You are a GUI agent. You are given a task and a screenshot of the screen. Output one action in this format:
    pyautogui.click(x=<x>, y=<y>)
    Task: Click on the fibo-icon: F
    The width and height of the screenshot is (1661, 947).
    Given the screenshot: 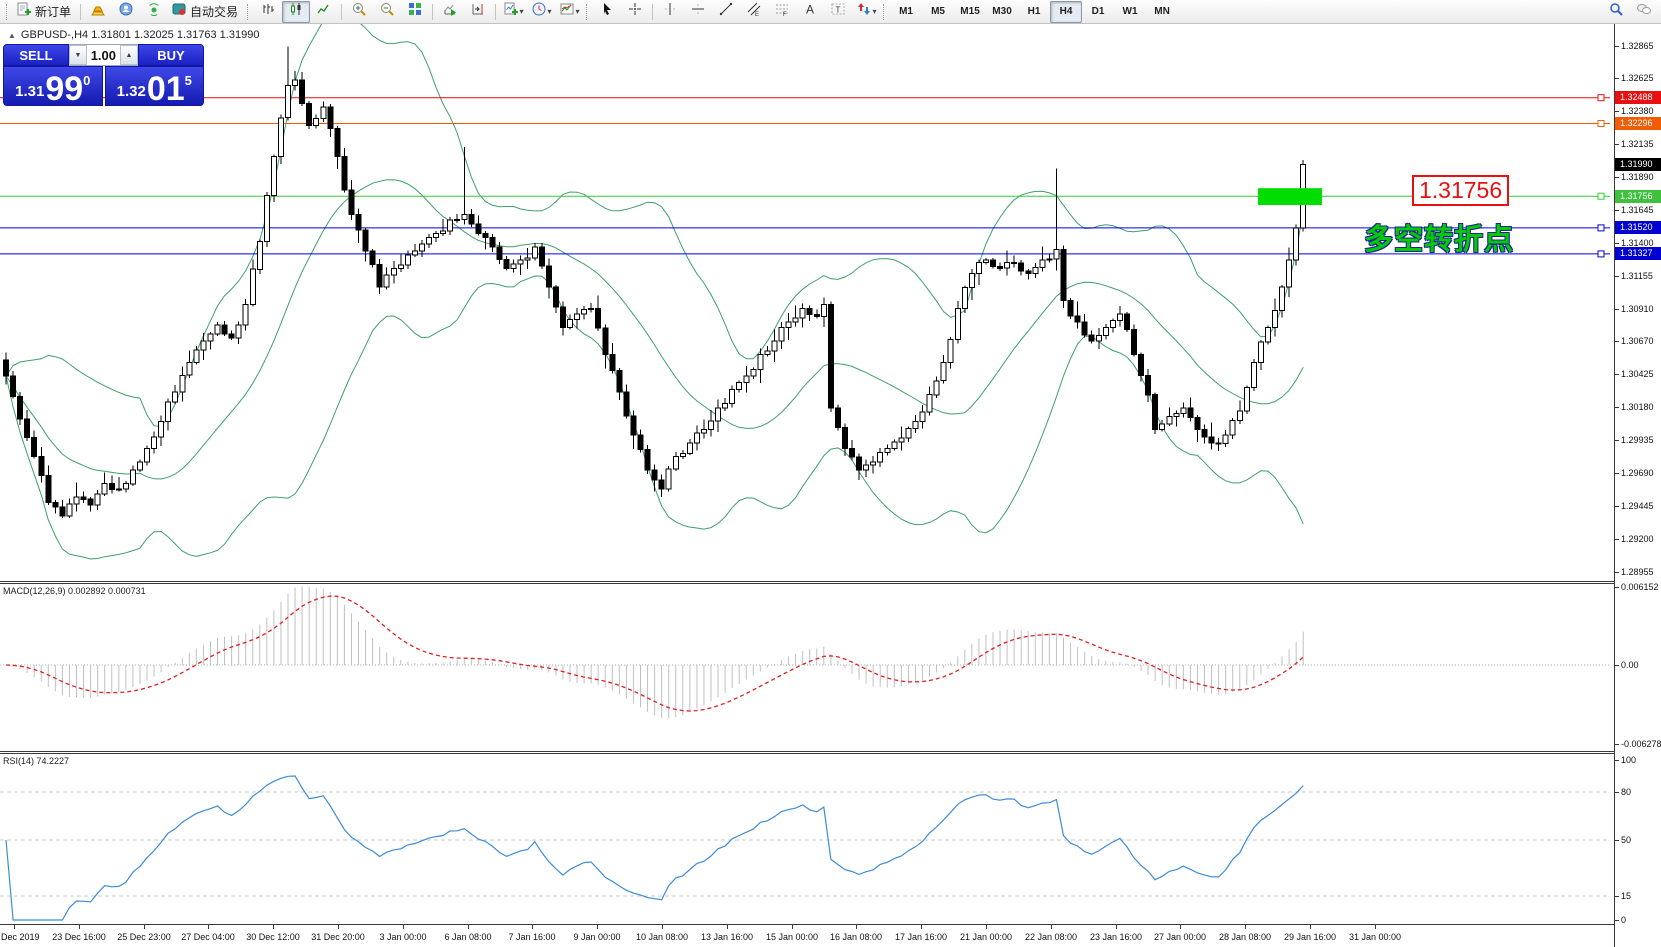 What is the action you would take?
    pyautogui.click(x=782, y=11)
    